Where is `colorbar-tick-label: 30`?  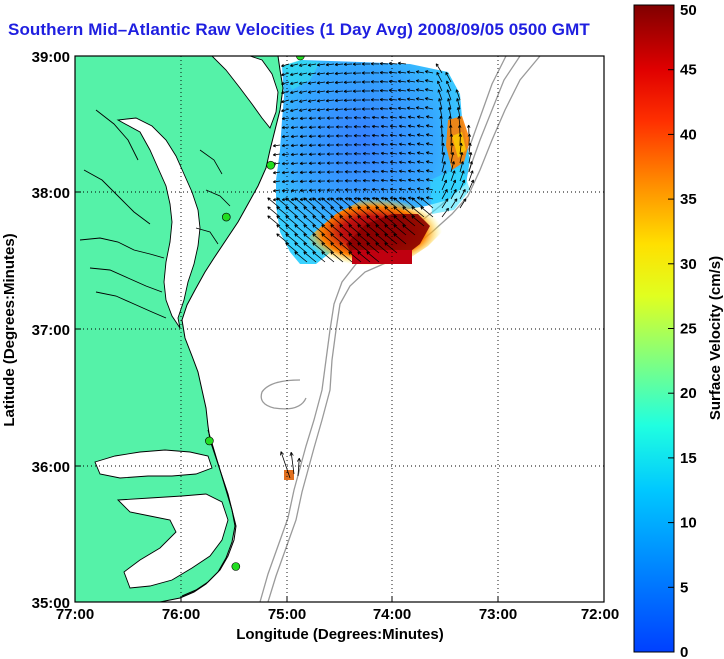 colorbar-tick-label: 30 is located at coordinates (688, 264).